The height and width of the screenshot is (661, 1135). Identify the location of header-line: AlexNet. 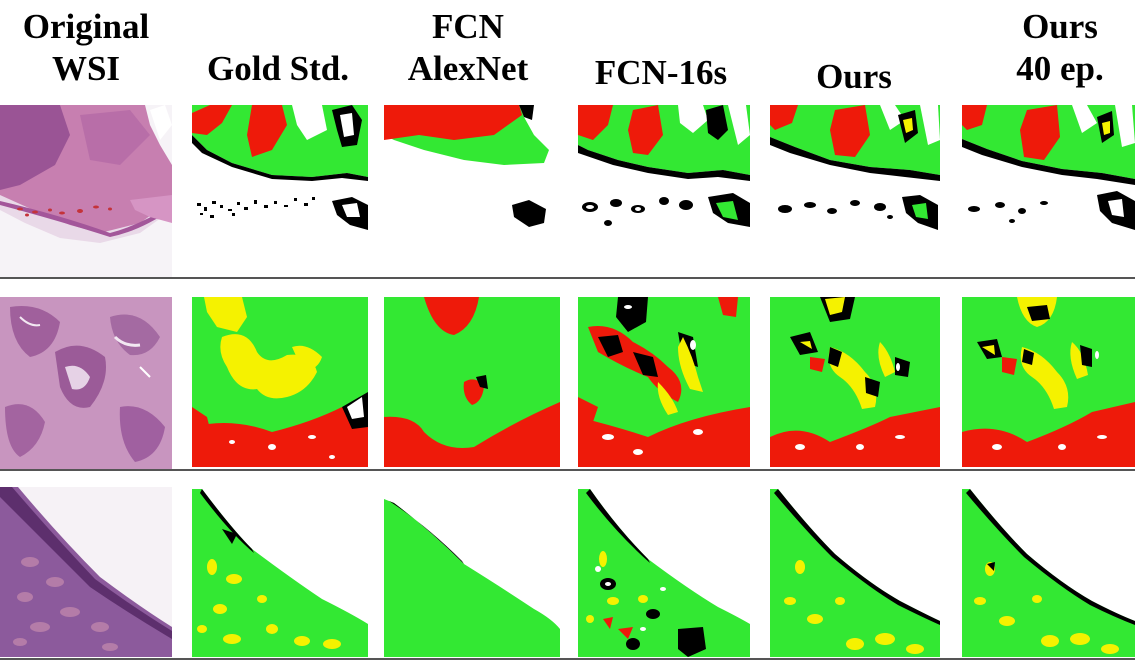
(468, 68).